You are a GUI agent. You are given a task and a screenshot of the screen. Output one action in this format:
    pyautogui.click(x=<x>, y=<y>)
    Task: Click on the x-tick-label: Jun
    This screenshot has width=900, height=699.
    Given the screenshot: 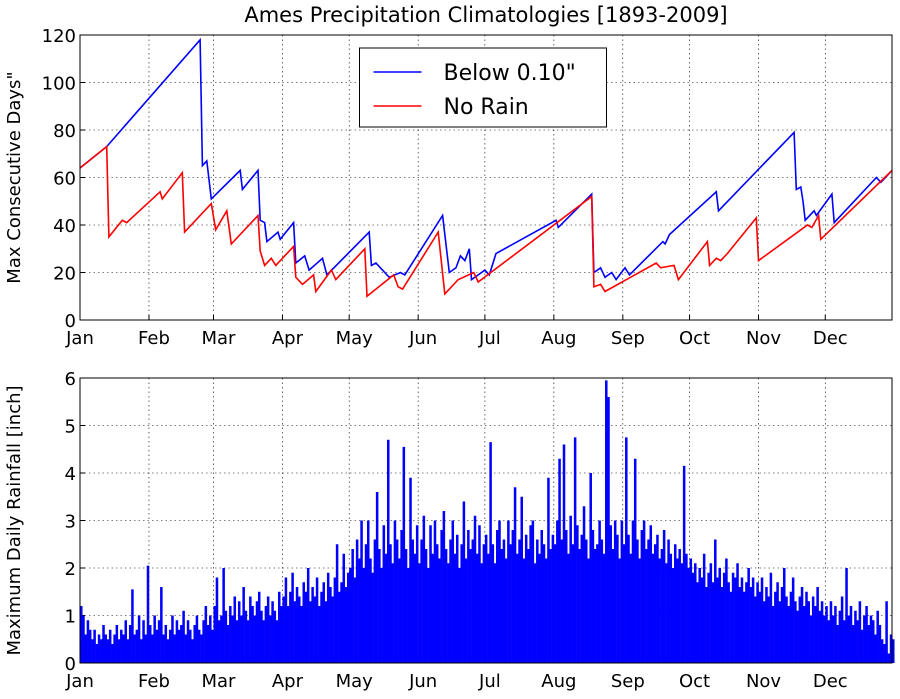 What is the action you would take?
    pyautogui.click(x=422, y=681)
    